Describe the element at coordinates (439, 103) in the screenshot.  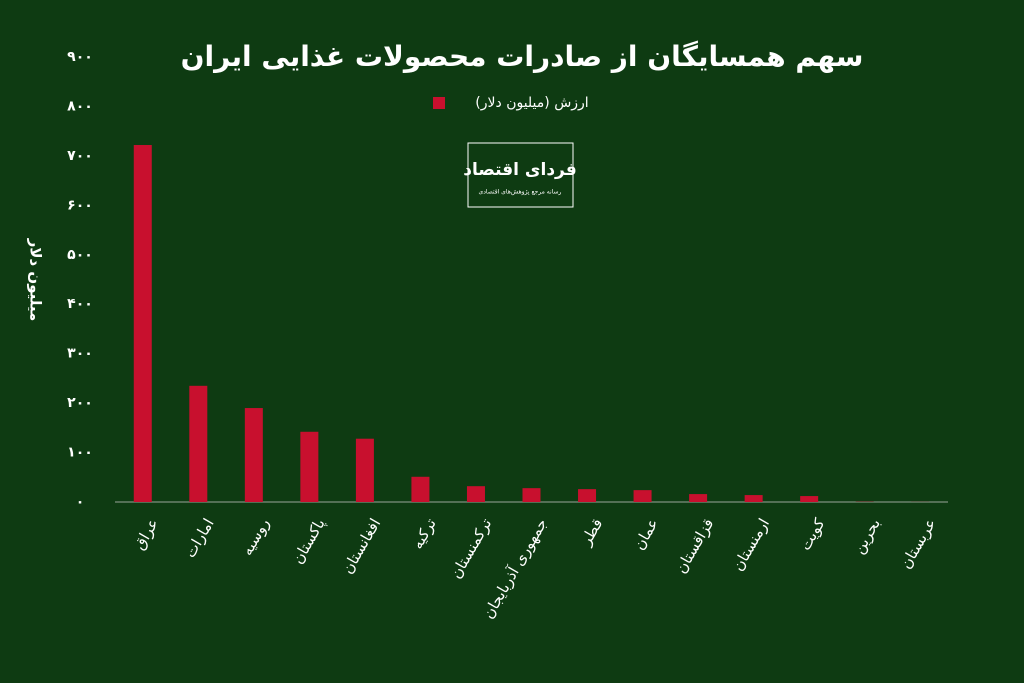
I see `legend-swatch` at that location.